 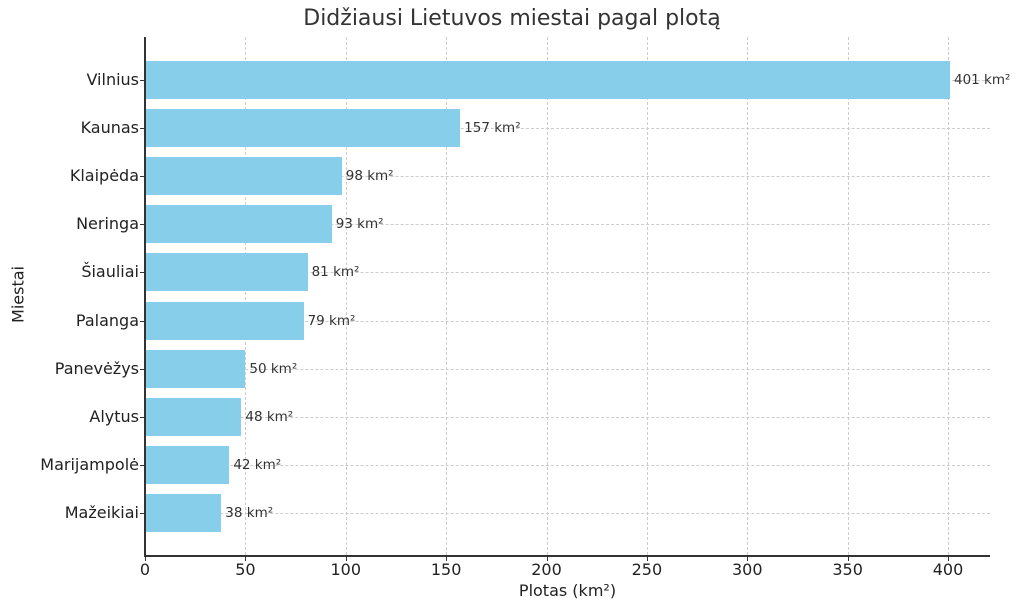 I want to click on value-label: 98 km², so click(x=369, y=176).